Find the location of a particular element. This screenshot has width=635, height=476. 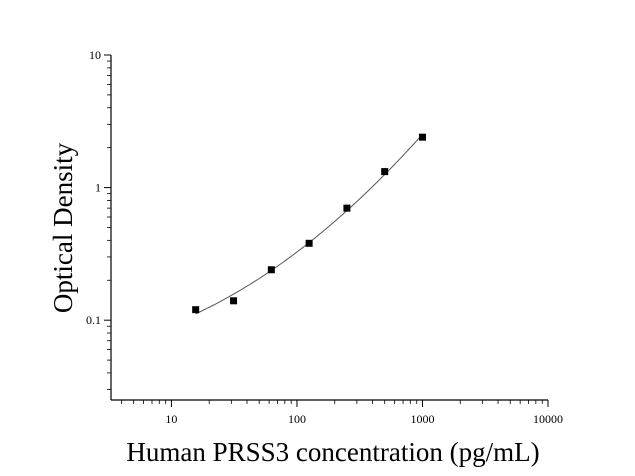

x-tick-label: 10000 is located at coordinates (548, 419).